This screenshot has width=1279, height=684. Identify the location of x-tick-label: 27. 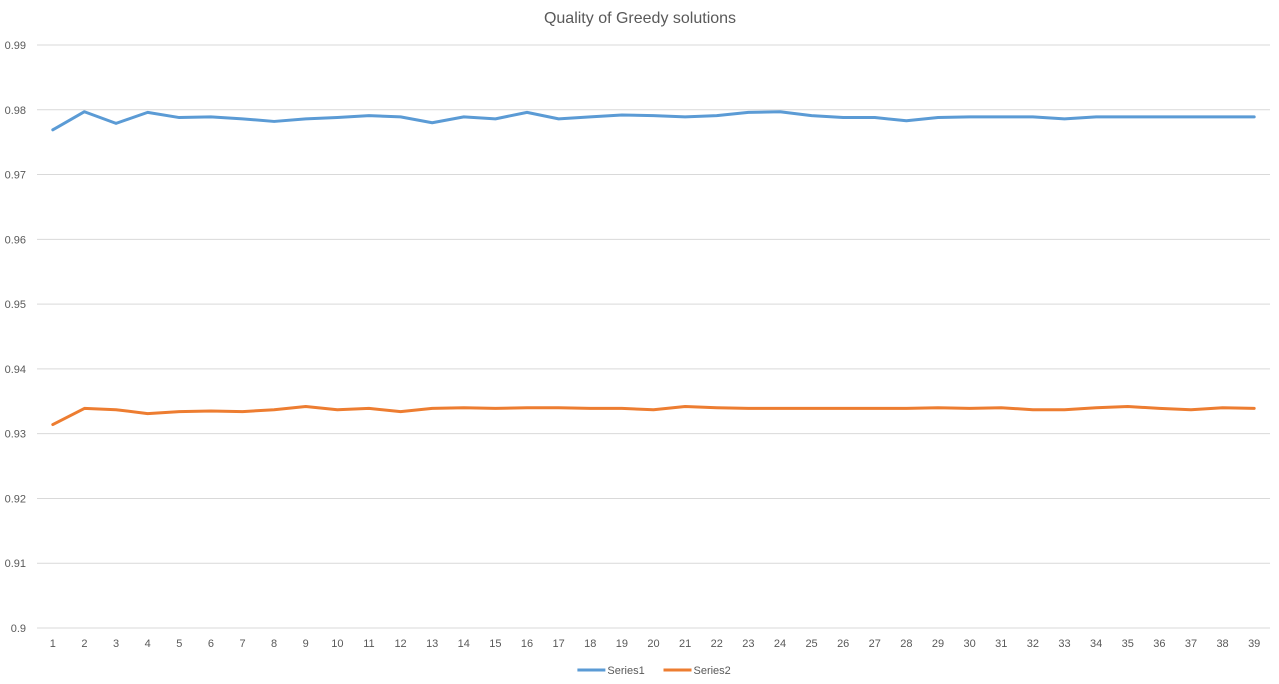
(875, 644).